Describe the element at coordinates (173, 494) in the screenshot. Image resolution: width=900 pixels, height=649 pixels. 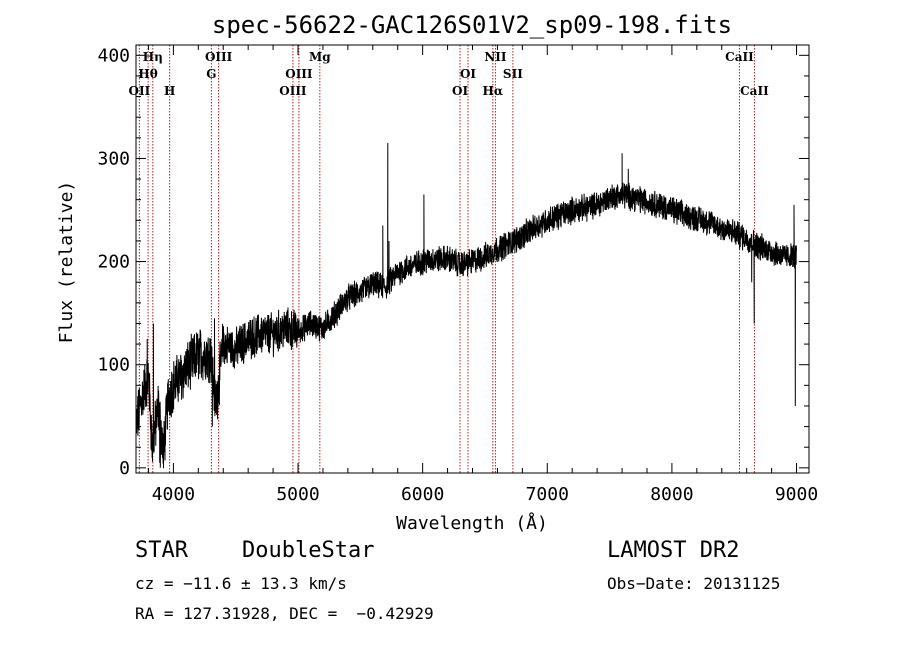
I see `x-tick-label: 4000` at that location.